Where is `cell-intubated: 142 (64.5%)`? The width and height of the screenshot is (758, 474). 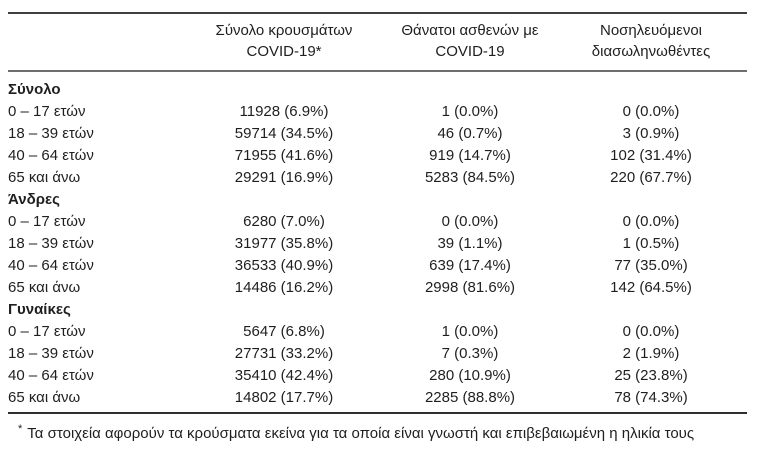 cell-intubated: 142 (64.5%) is located at coordinates (651, 287).